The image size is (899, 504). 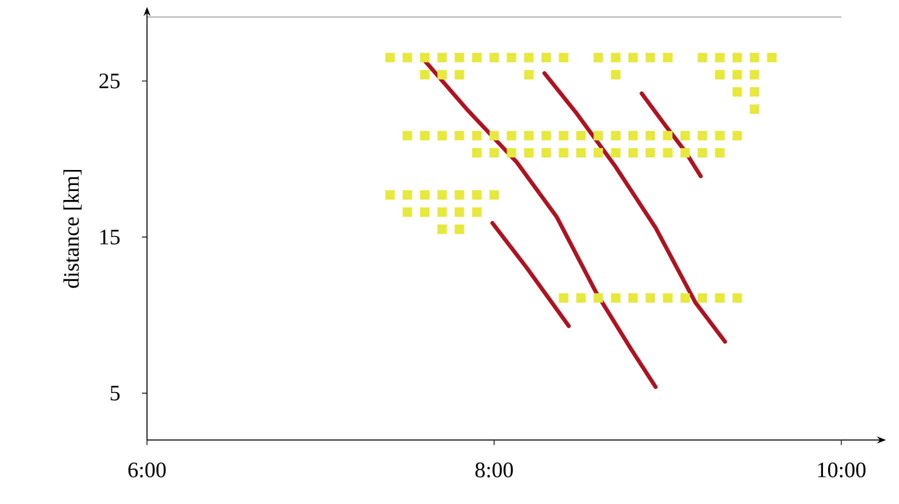 What do you see at coordinates (147, 470) in the screenshot?
I see `x-tick-label: 6:00` at bounding box center [147, 470].